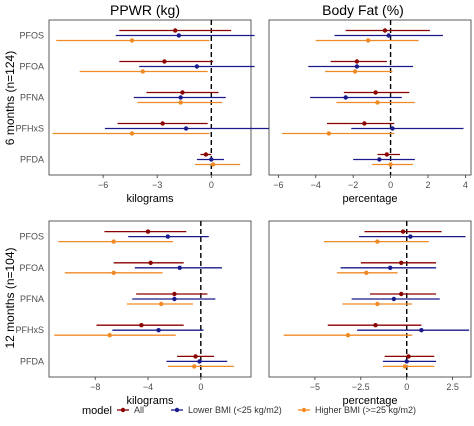 This screenshot has width=474, height=426. I want to click on x-tick-label: −2.5, so click(361, 387).